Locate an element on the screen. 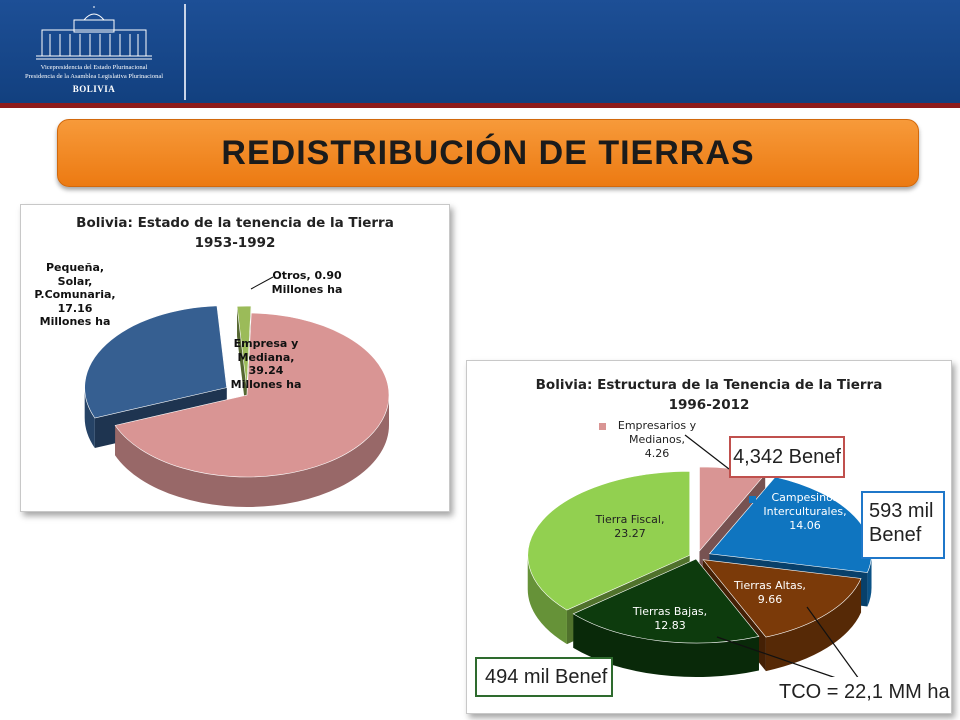 The image size is (960, 720). chart2-label-empresarios: Empresarios y Medianos, 4.26 is located at coordinates (657, 439).